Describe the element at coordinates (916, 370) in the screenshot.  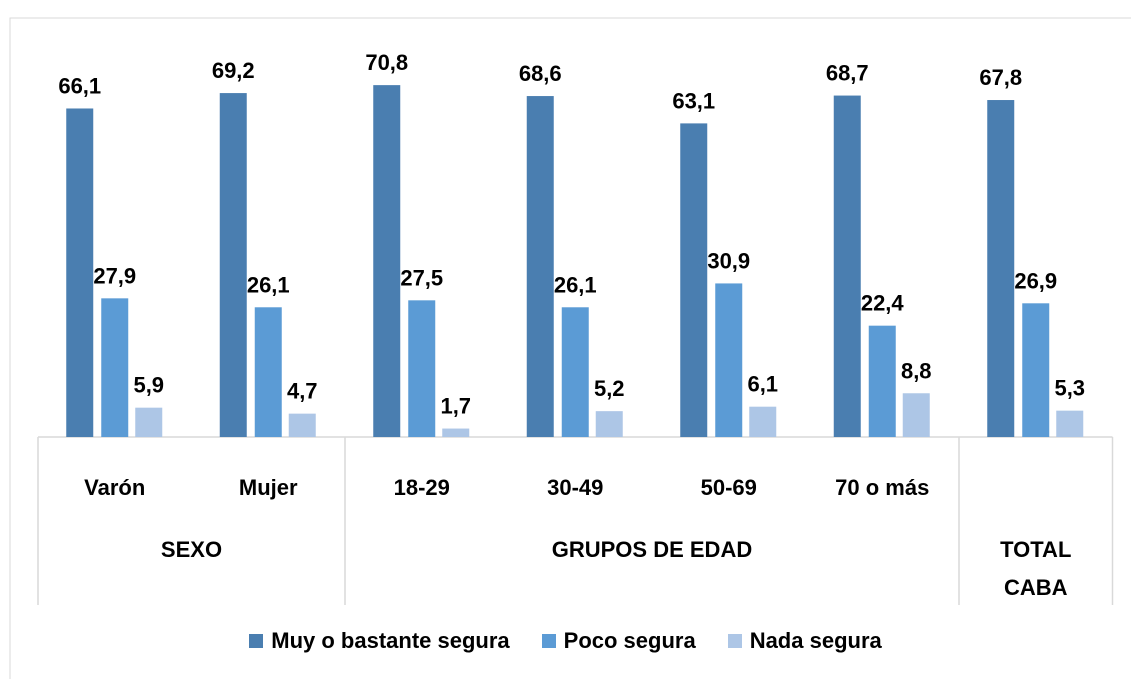
I see `data-label: 8,8` at that location.